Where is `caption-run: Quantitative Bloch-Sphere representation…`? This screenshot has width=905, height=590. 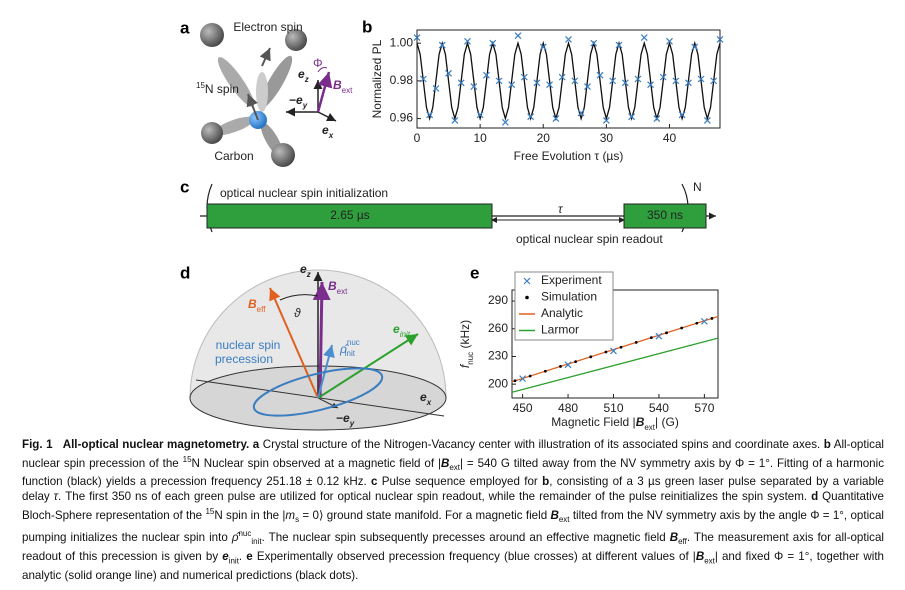
caption-run: Quantitative Bloch-Sphere representation… is located at coordinates (455, 505).